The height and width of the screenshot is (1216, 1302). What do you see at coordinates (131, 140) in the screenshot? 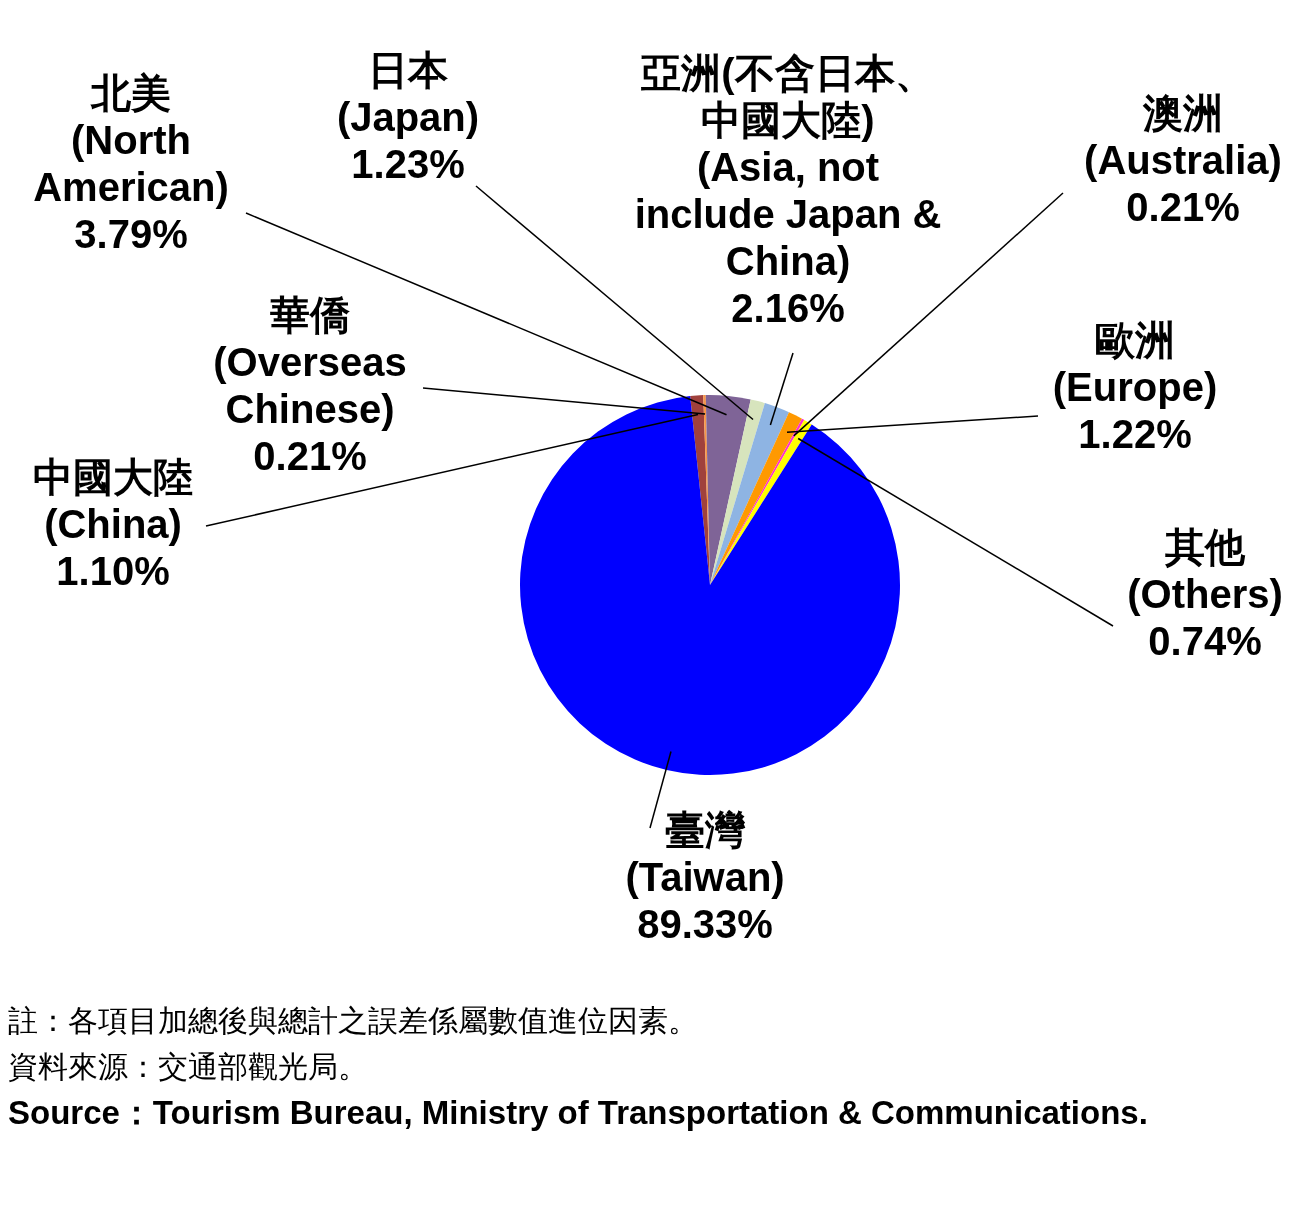
I see `slice-label: 北美 (North American)` at bounding box center [131, 140].